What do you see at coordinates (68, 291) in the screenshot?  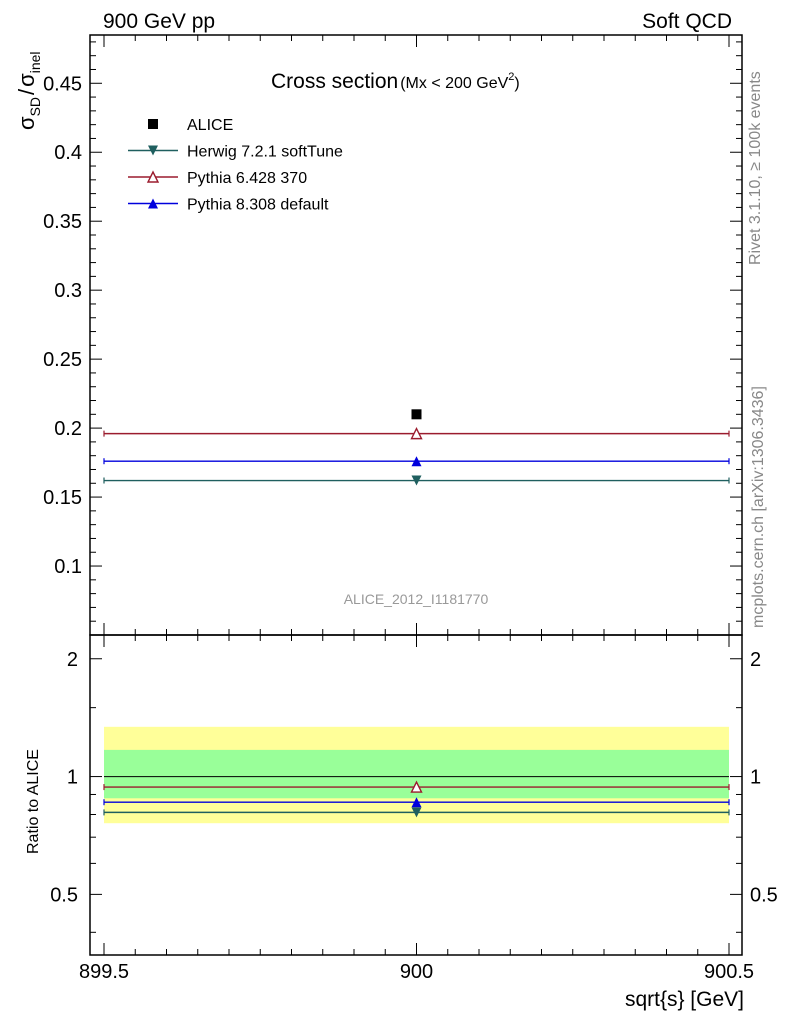 I see `y-tick-label: 0.3` at bounding box center [68, 291].